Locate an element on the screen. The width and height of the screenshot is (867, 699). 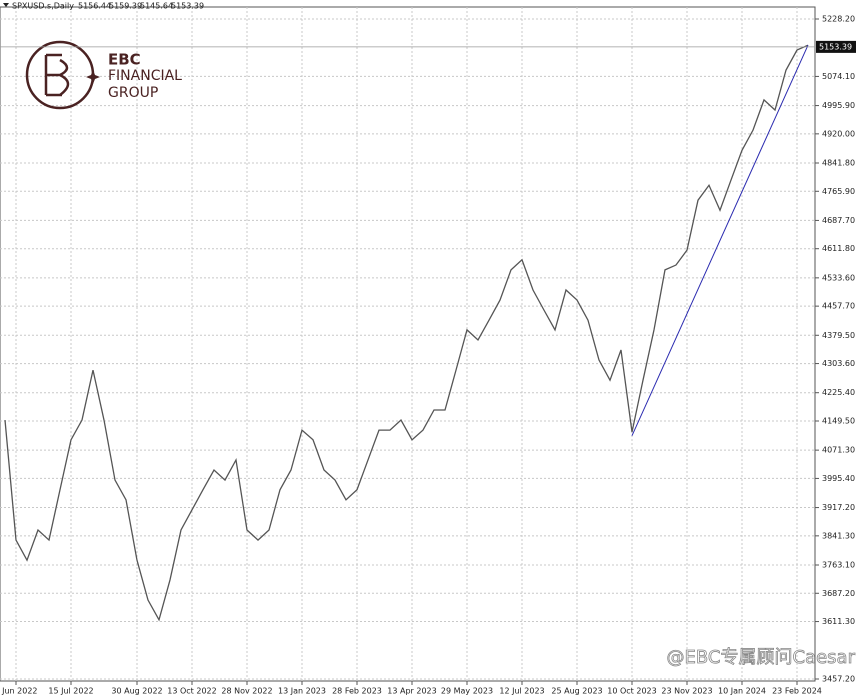
y-tick-label: 4149.50 is located at coordinates (838, 420).